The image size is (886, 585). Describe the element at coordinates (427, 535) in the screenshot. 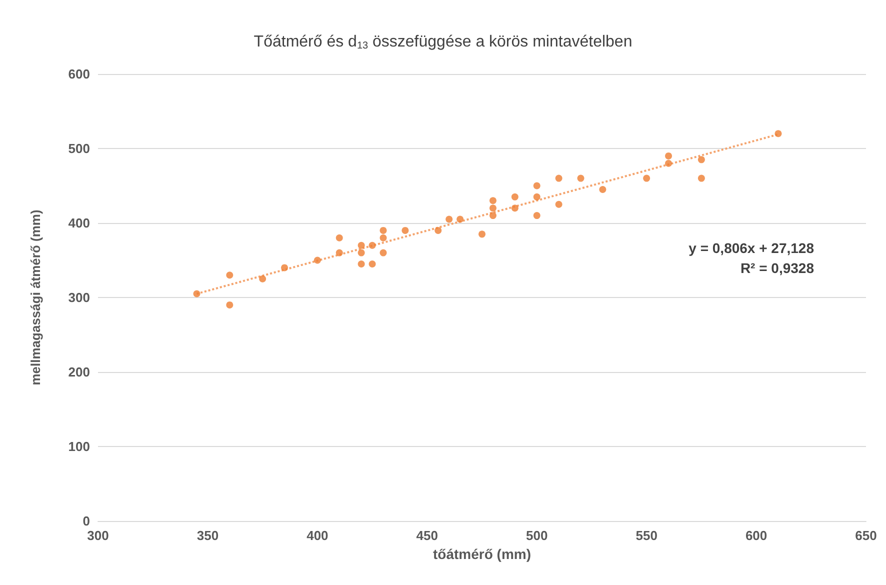

I see `x-tick-label: 450` at that location.